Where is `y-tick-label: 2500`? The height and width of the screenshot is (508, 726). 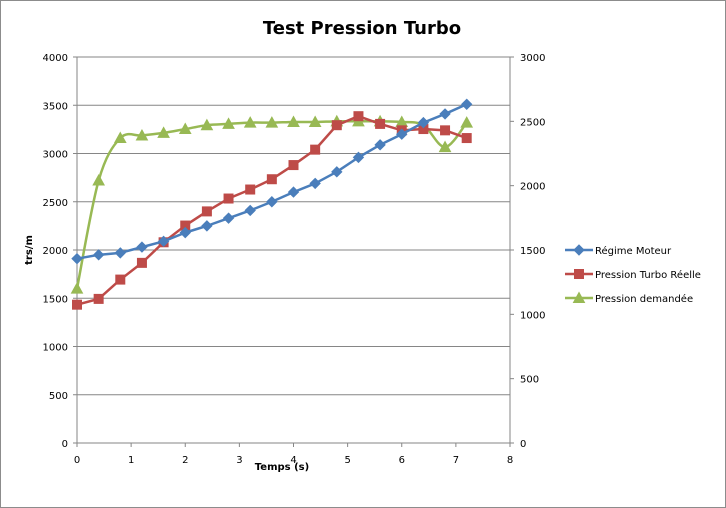 y-tick-label: 2500 is located at coordinates (55, 203).